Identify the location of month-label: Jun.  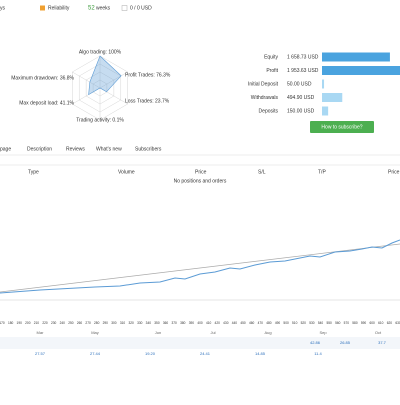
(158, 332).